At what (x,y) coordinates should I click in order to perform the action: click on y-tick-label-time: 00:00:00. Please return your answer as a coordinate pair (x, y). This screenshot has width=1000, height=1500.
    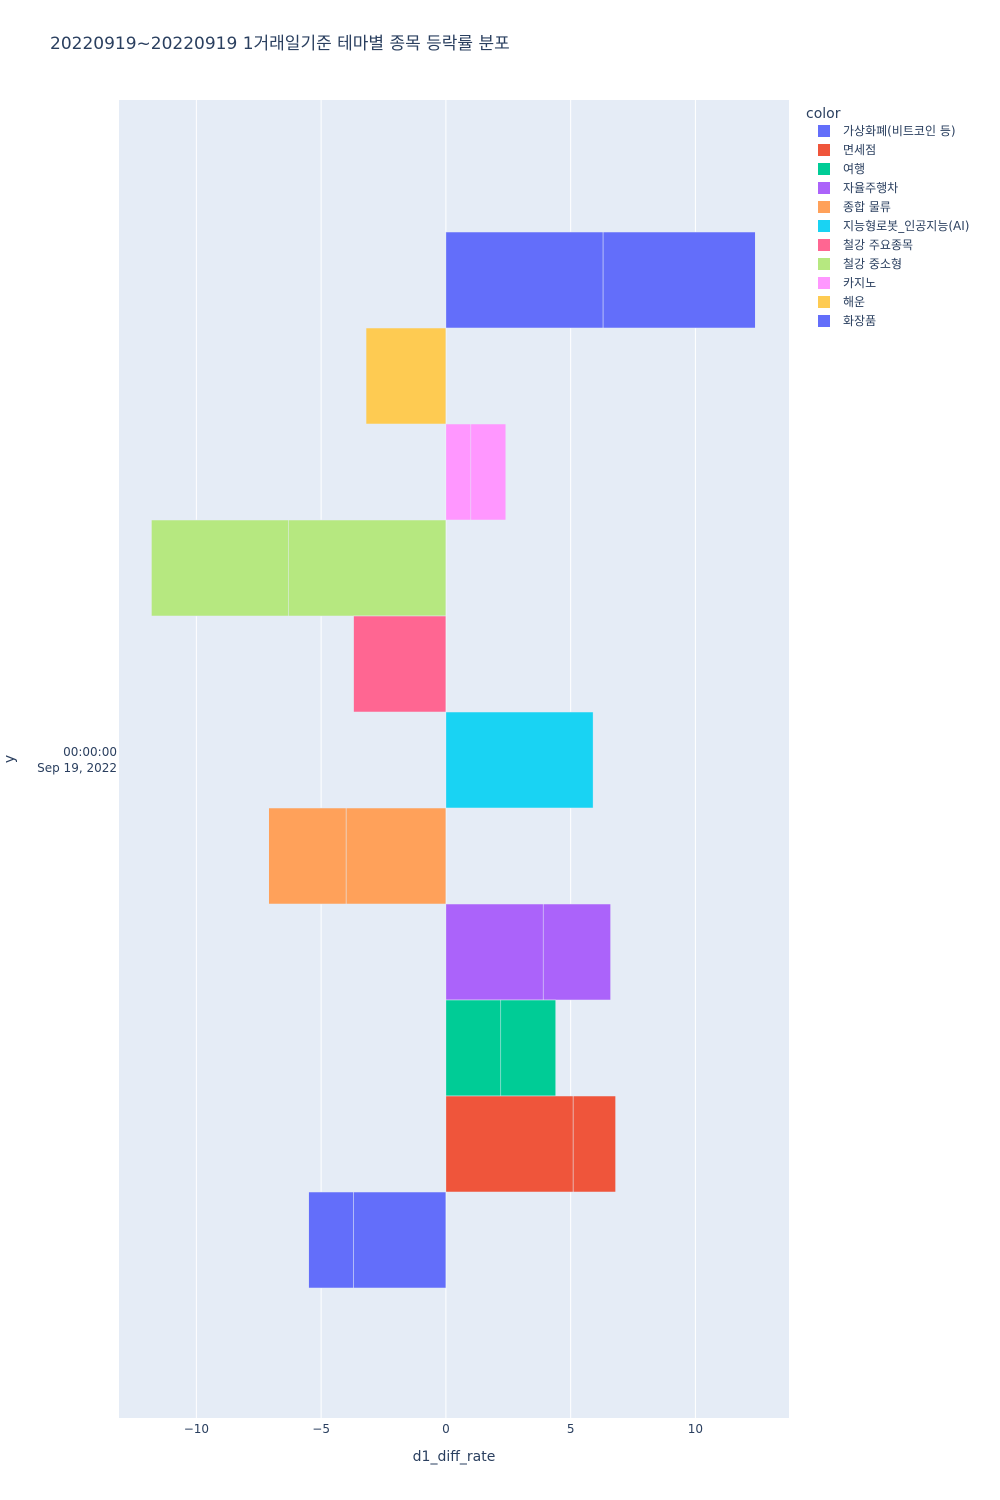
    Looking at the image, I should click on (90, 752).